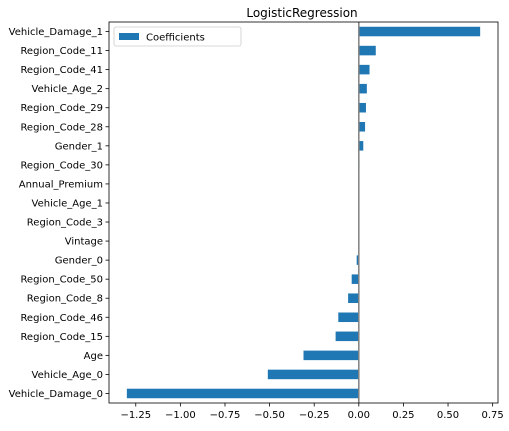  What do you see at coordinates (61, 127) in the screenshot?
I see `y-tick-label-region-code-28: Region_Code_28` at bounding box center [61, 127].